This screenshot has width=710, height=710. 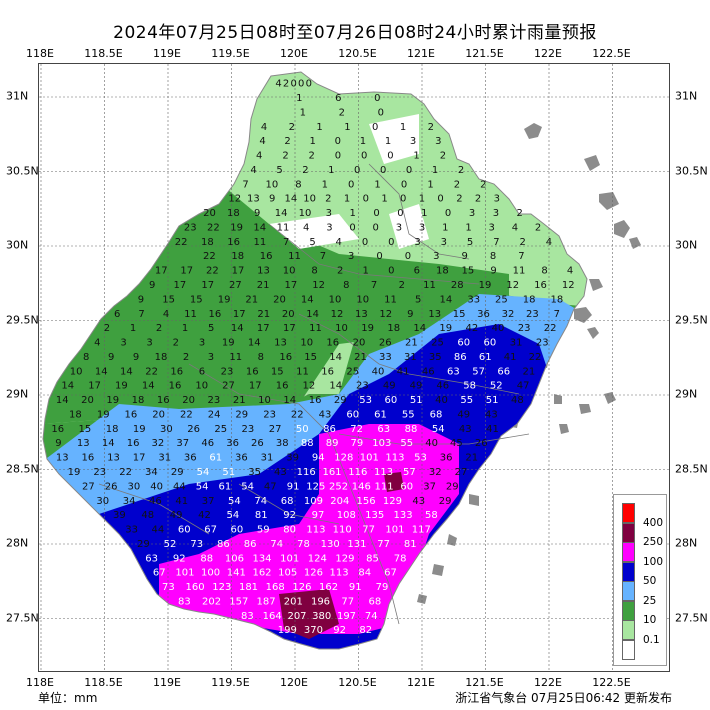 What do you see at coordinates (352, 371) in the screenshot?
I see `rain-value: 25` at bounding box center [352, 371].